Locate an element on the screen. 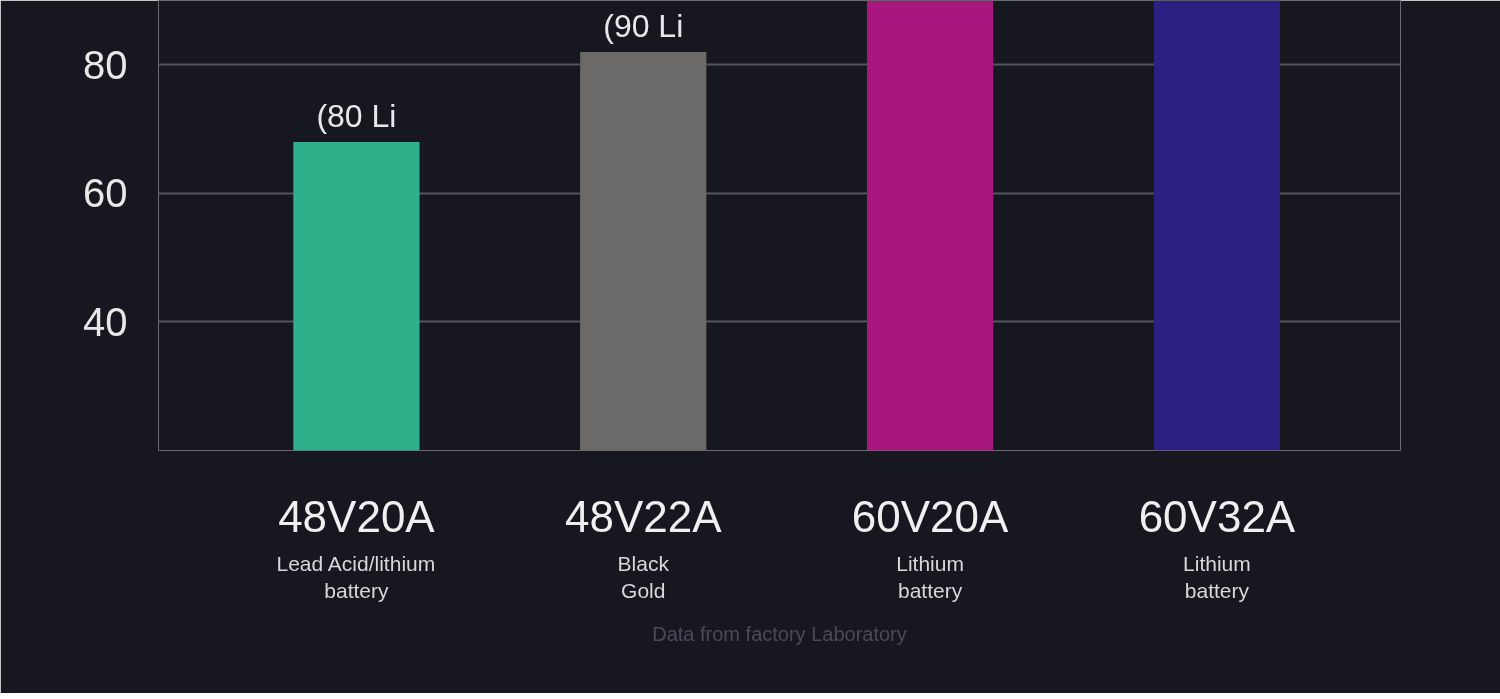 This screenshot has height=699, width=1500. category-label: 60V20A Lithium battery is located at coordinates (930, 547).